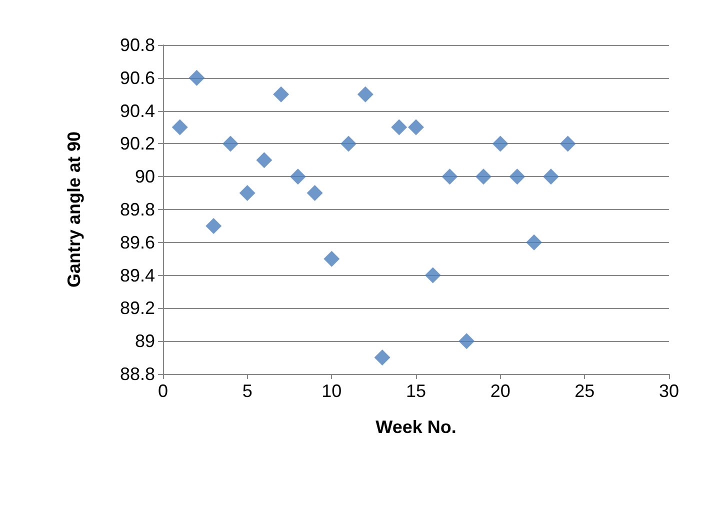  Describe the element at coordinates (137, 78) in the screenshot. I see `y-tick-label: 90.6` at that location.